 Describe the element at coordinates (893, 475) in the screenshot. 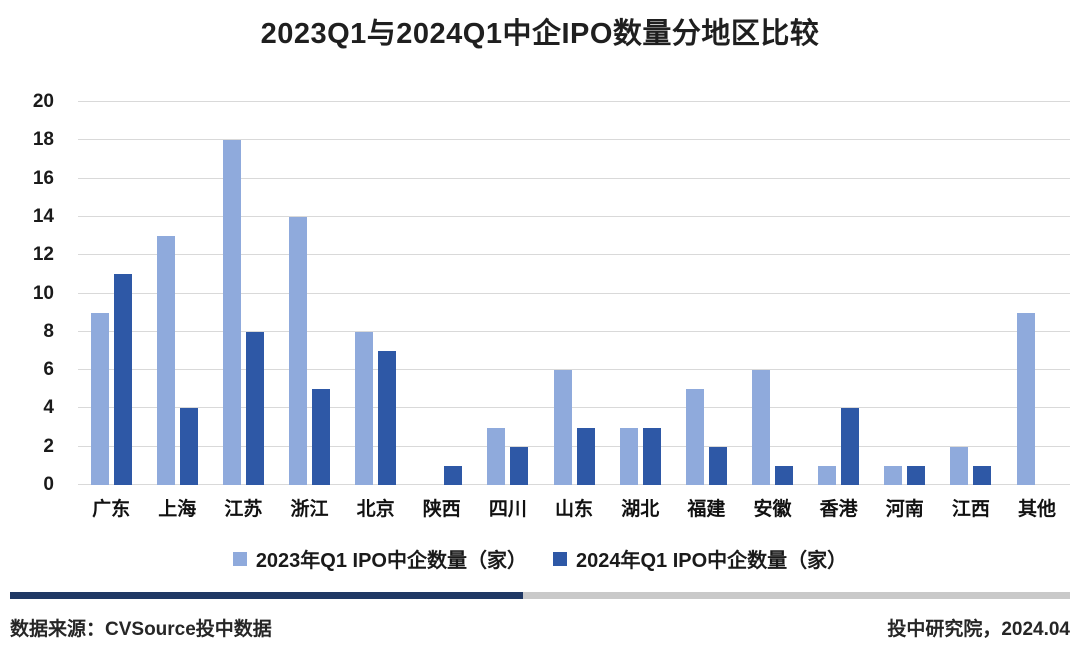

I see `bar-series1-河南` at that location.